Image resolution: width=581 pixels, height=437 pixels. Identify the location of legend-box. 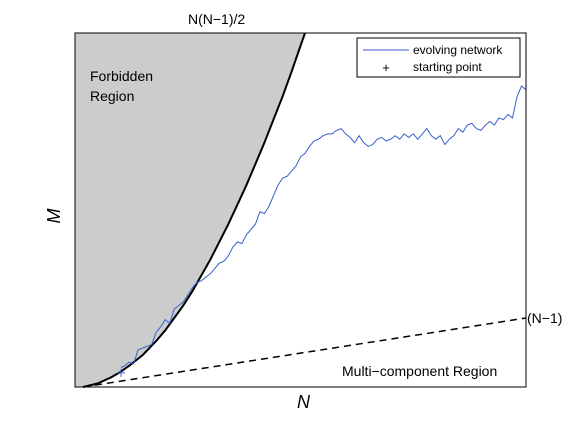
(438, 57).